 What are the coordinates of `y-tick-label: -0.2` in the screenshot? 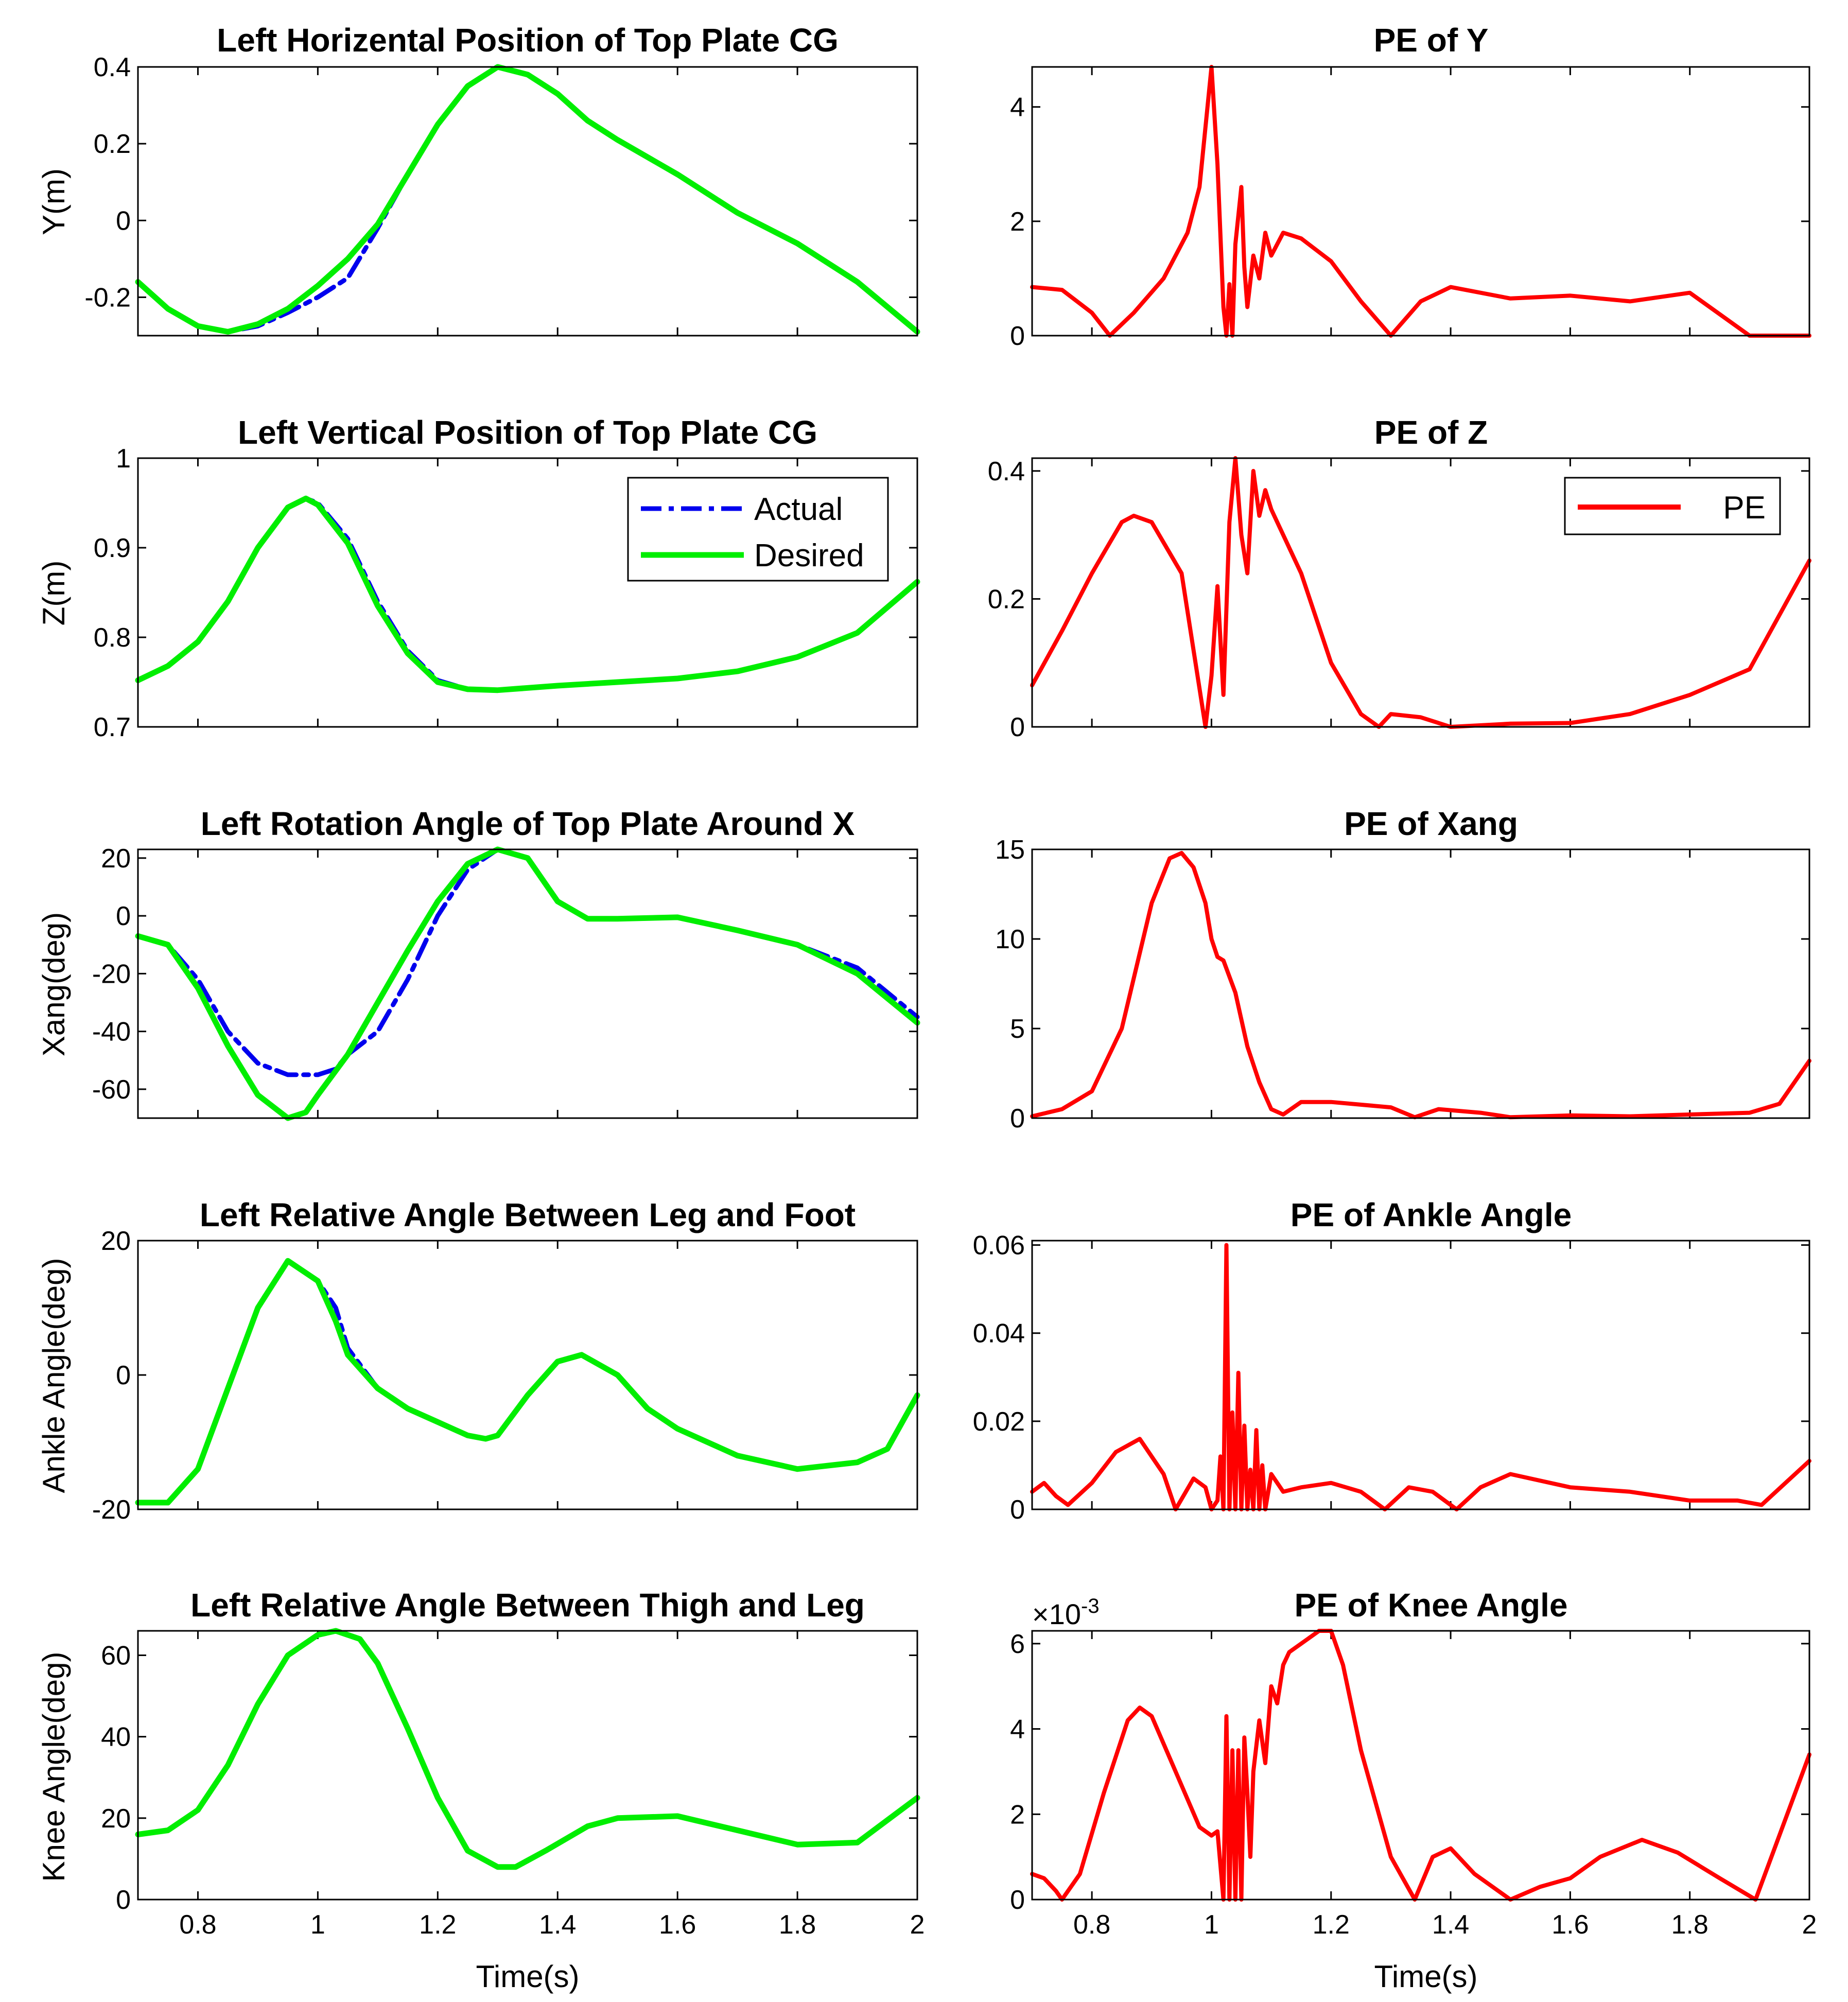 It's located at (107, 297).